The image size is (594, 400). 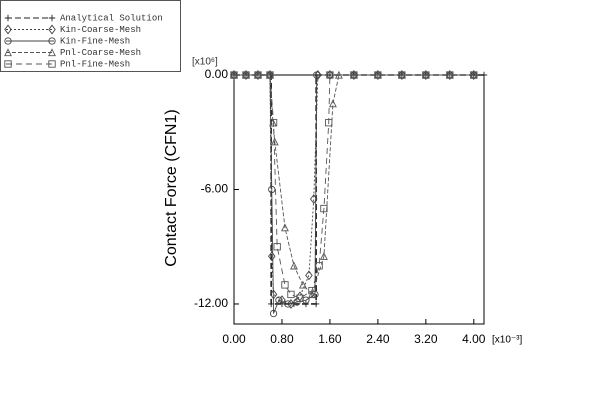 What do you see at coordinates (100, 30) in the screenshot?
I see `legend-label: Kin-Coarse-Mesh` at bounding box center [100, 30].